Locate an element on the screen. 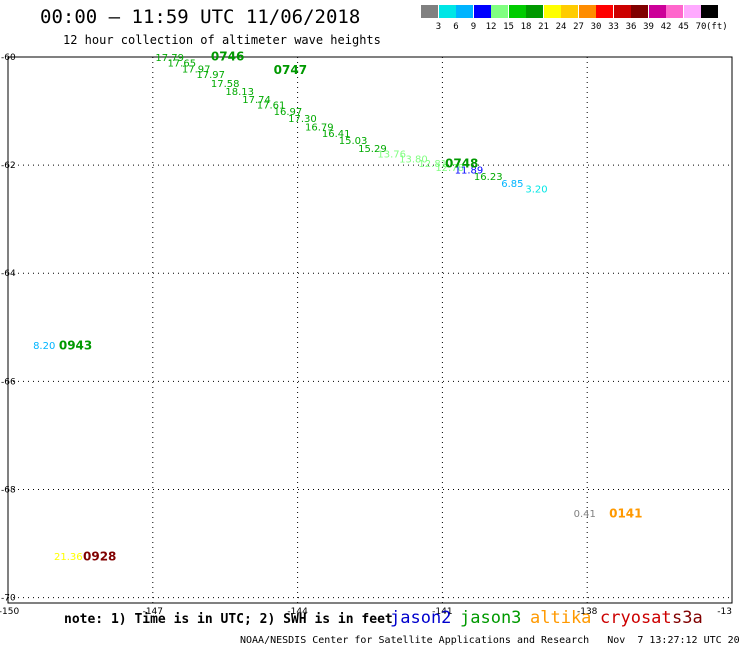 The height and width of the screenshot is (650, 740). scale-label: 42 is located at coordinates (666, 27).